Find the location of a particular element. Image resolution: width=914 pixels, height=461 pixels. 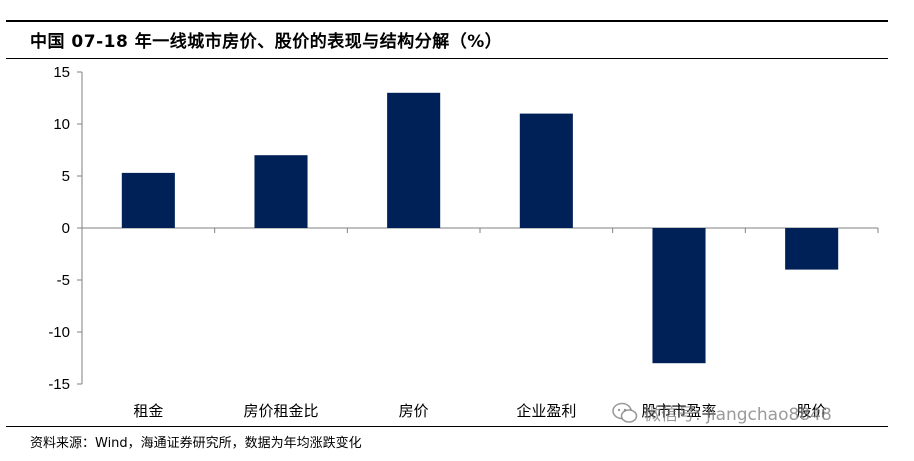

y-tick-label: -10 is located at coordinates (59, 332).